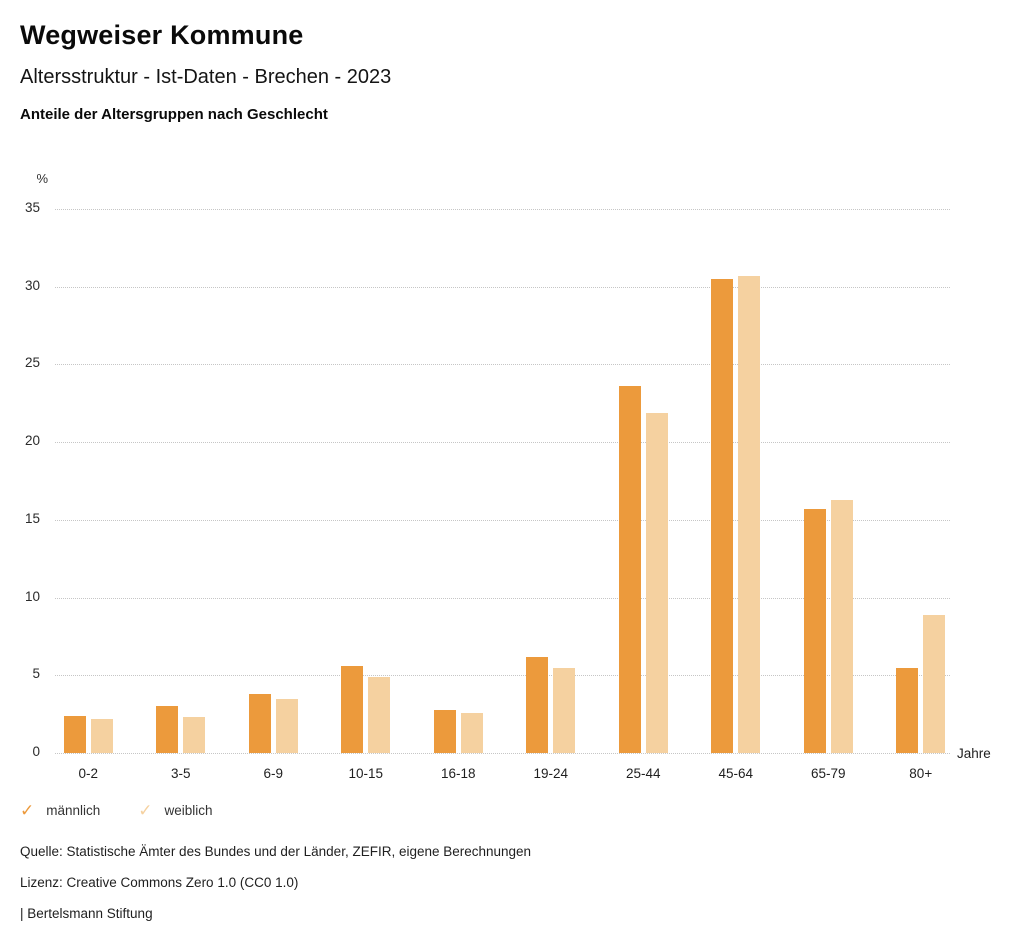  I want to click on bar-männlich-80+, so click(907, 710).